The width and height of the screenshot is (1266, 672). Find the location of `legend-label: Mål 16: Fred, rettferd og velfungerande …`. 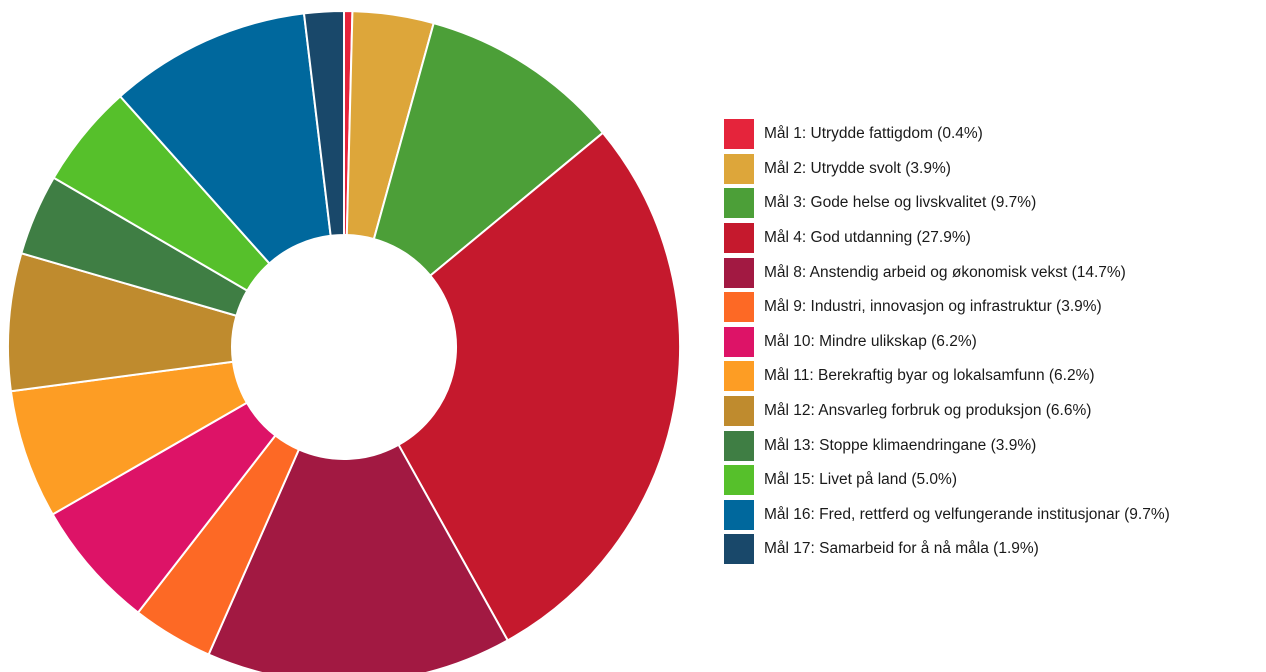

legend-label: Mål 16: Fred, rettferd og velfungerande … is located at coordinates (967, 514).